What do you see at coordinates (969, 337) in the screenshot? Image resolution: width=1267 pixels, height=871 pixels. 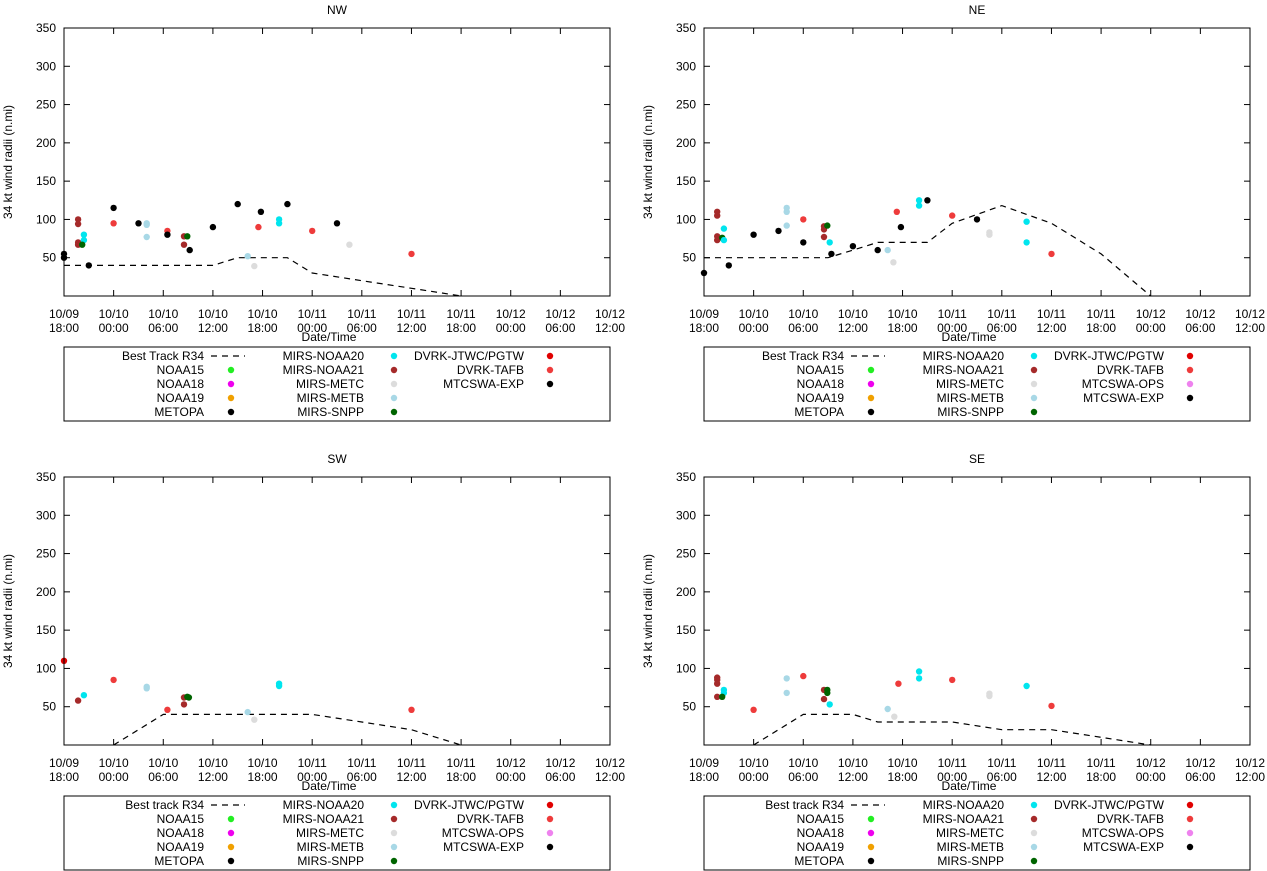 I see `x-axis-label: Date/Time` at bounding box center [969, 337].